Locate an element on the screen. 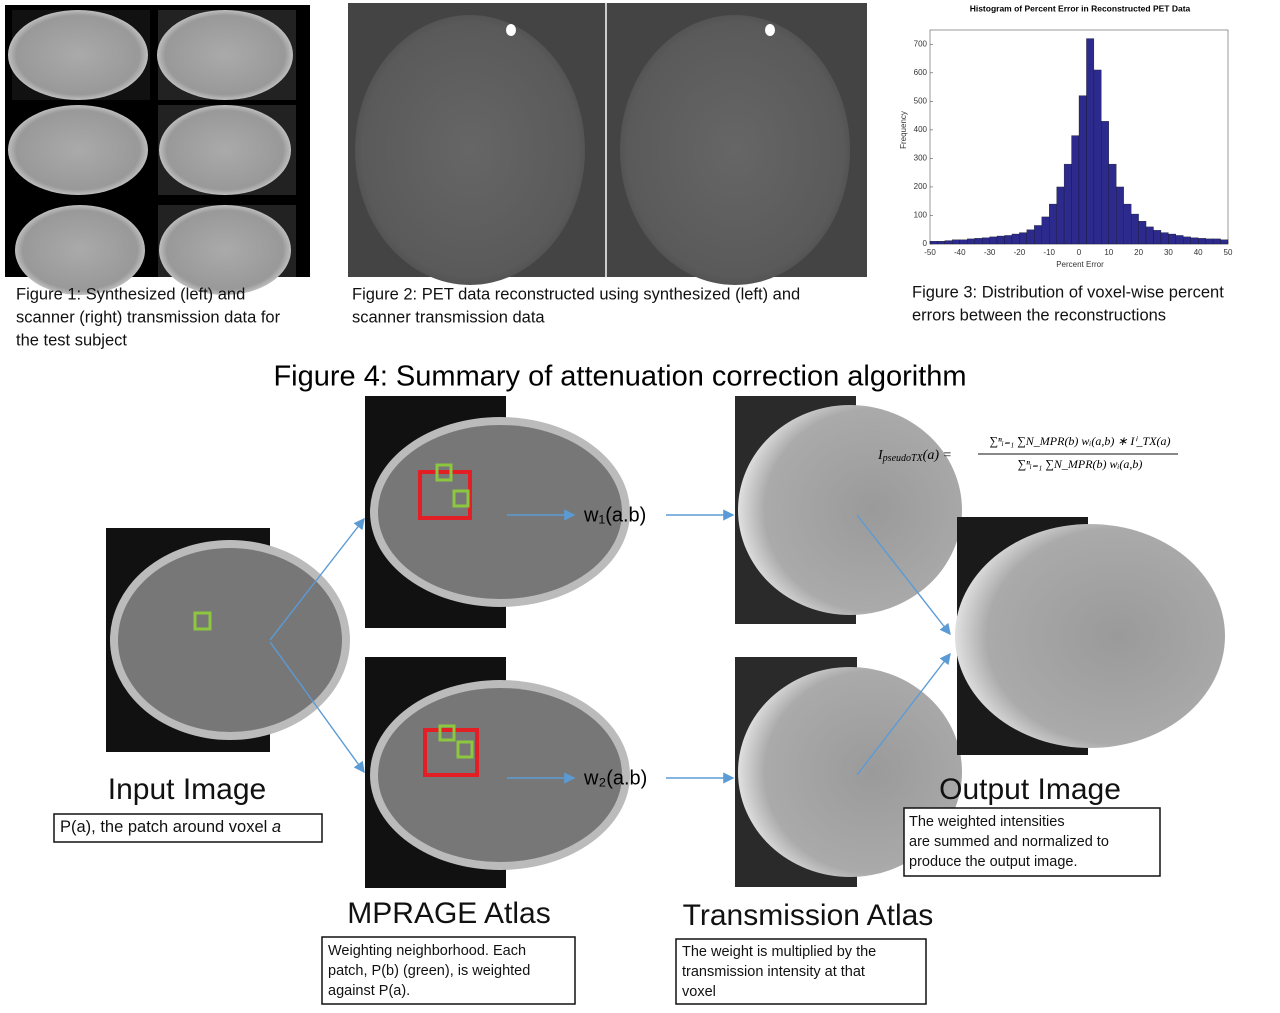 The height and width of the screenshot is (1013, 1280). y-tick-label: 400 is located at coordinates (921, 129).